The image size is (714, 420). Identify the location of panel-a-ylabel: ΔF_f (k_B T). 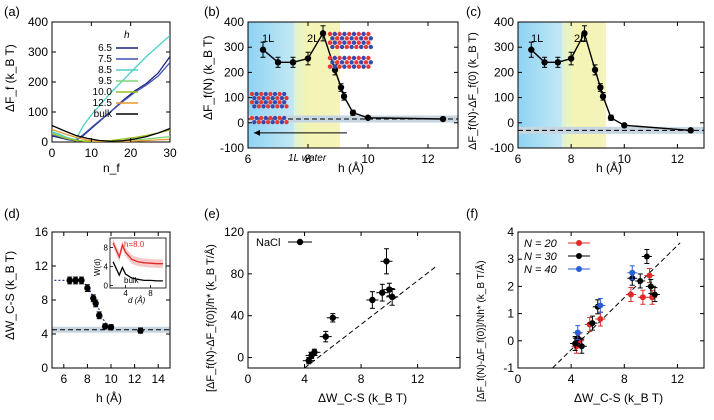
(10, 78).